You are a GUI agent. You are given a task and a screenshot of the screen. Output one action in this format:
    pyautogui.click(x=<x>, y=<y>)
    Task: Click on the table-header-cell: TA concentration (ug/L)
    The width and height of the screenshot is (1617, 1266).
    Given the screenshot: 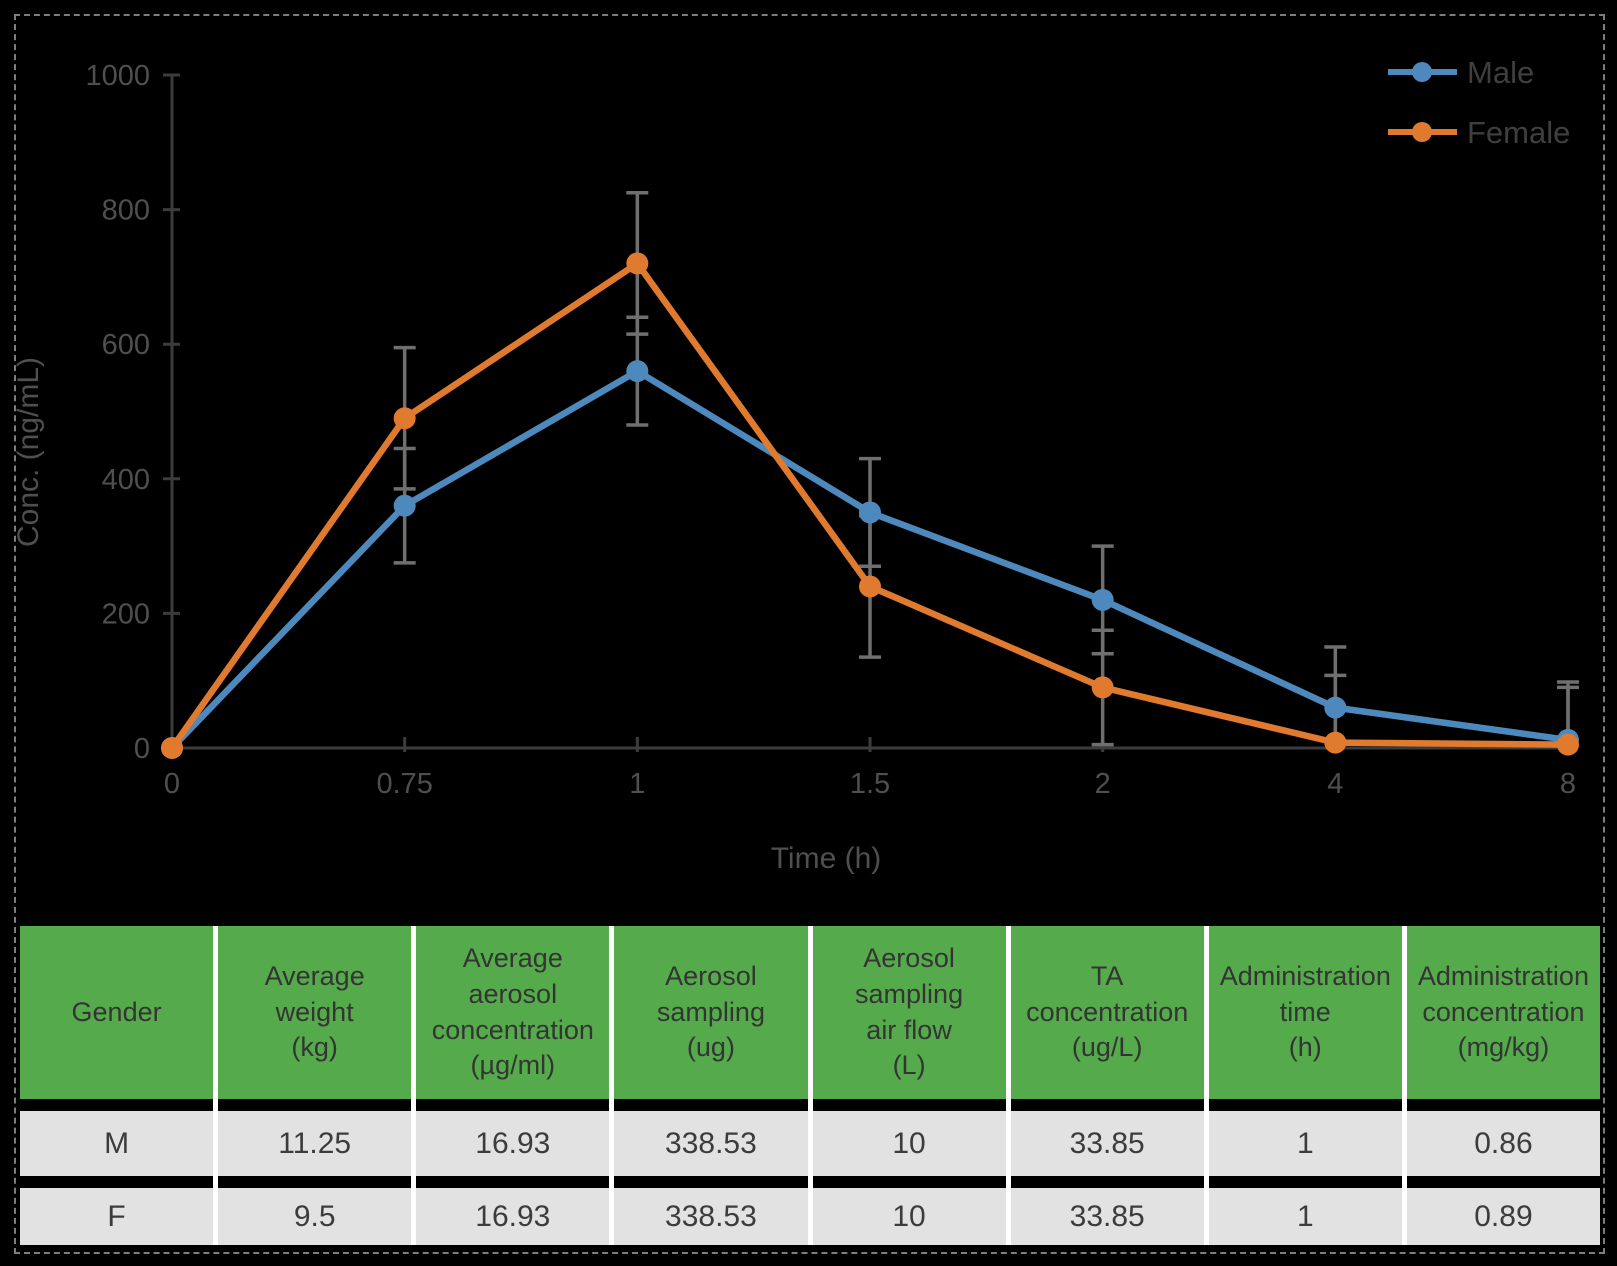 What is the action you would take?
    pyautogui.click(x=1107, y=1012)
    